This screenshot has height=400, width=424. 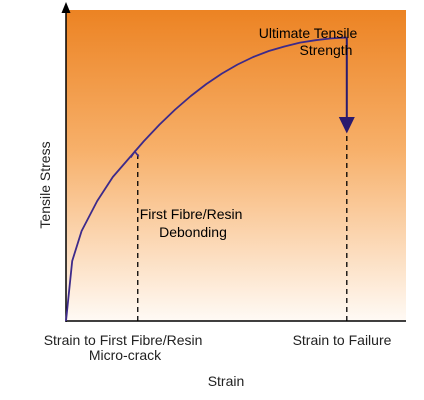 I want to click on annotation-uts-line2: Strength, so click(x=326, y=50).